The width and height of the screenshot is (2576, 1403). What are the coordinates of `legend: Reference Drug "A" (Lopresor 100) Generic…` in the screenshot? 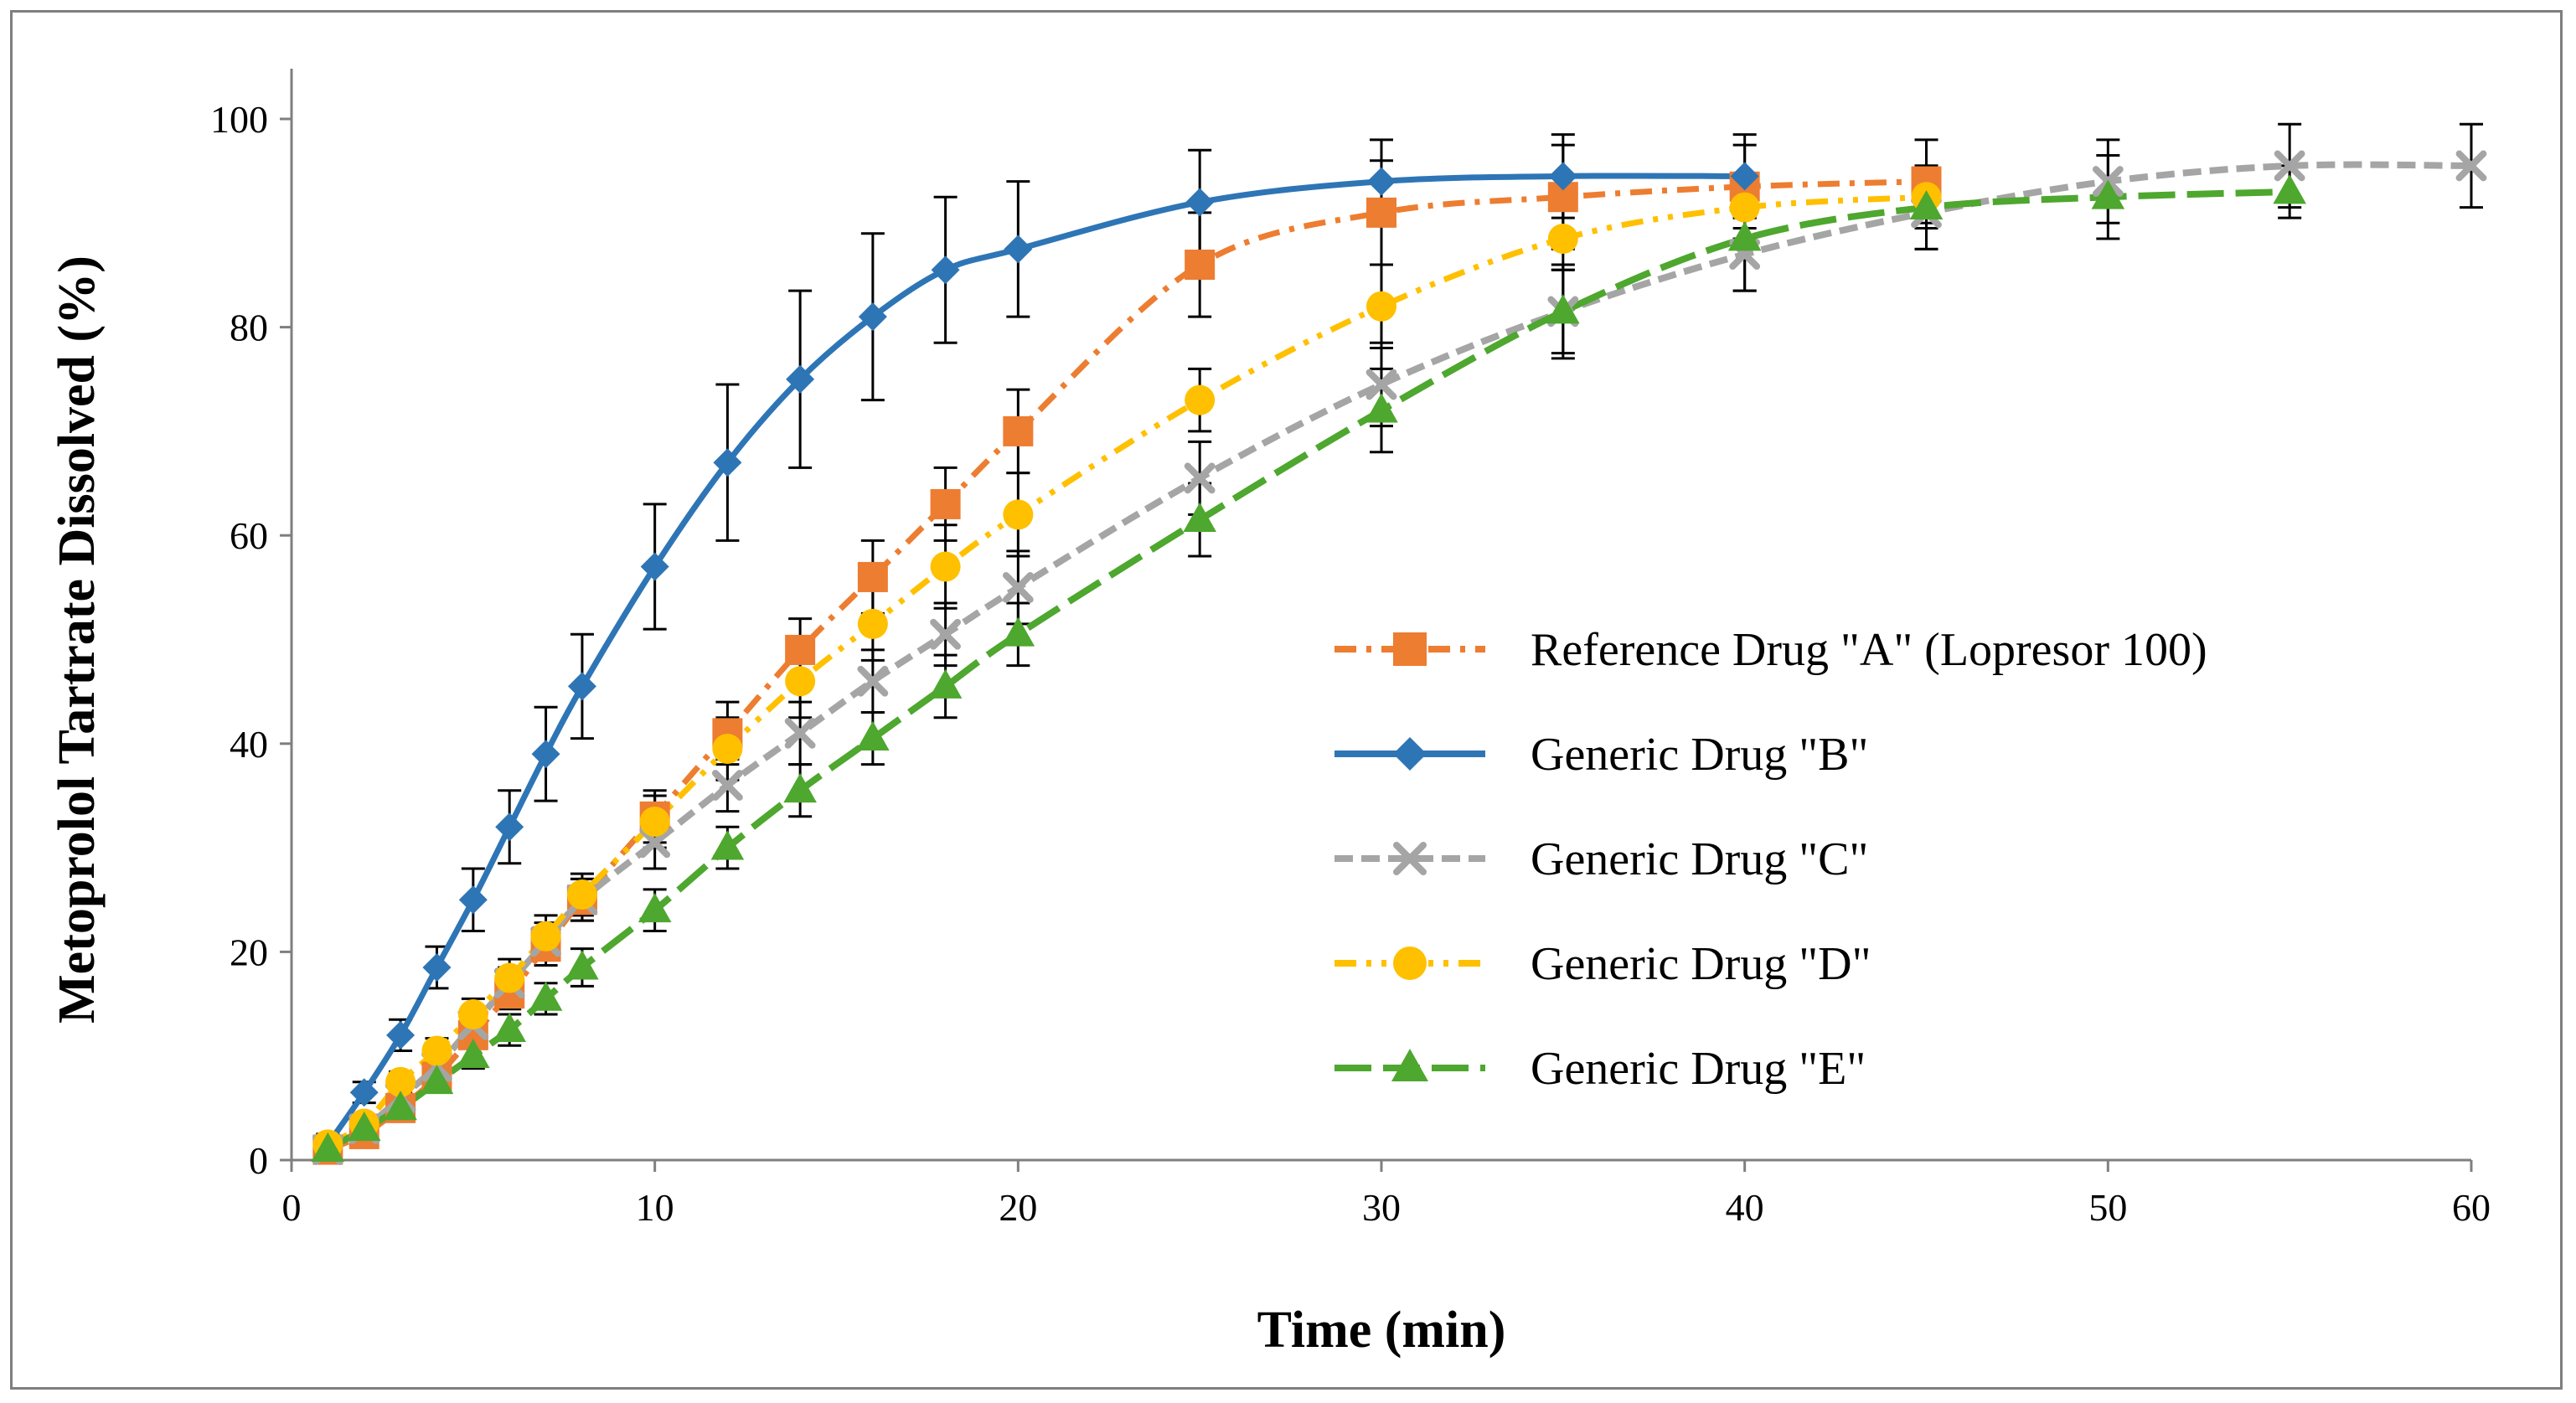 It's located at (1770, 860).